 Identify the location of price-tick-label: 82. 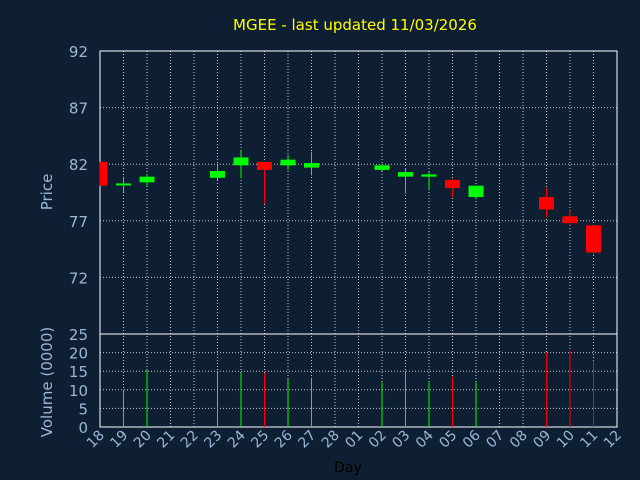
(78, 165).